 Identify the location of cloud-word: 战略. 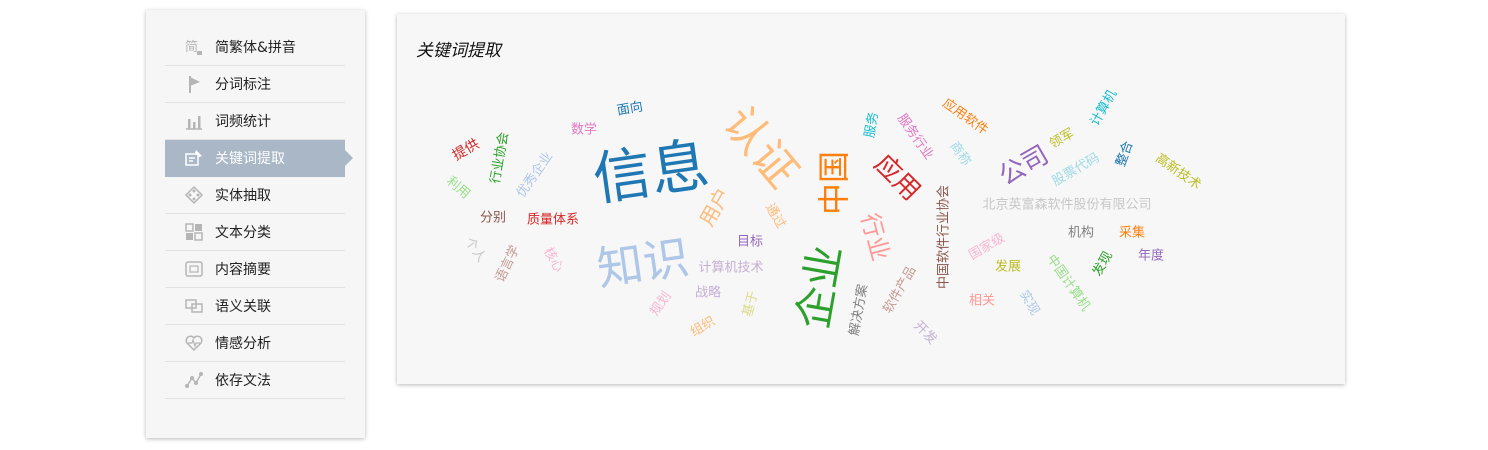
(708, 293).